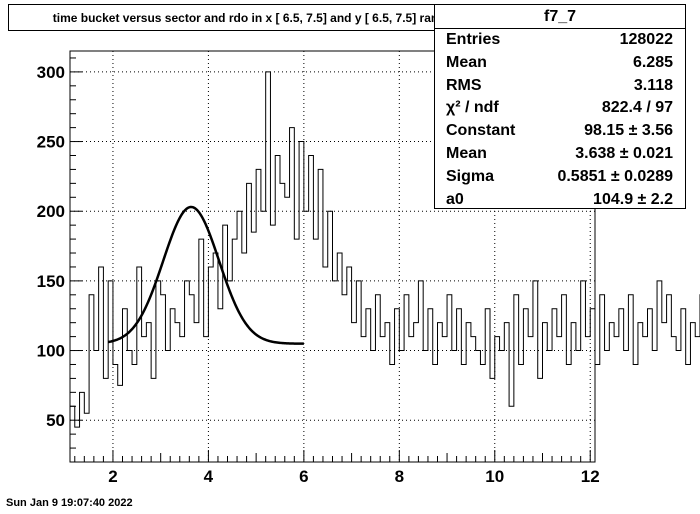  Describe the element at coordinates (560, 200) in the screenshot. I see `stats-row: a0 104.9 ± 2.2` at that location.